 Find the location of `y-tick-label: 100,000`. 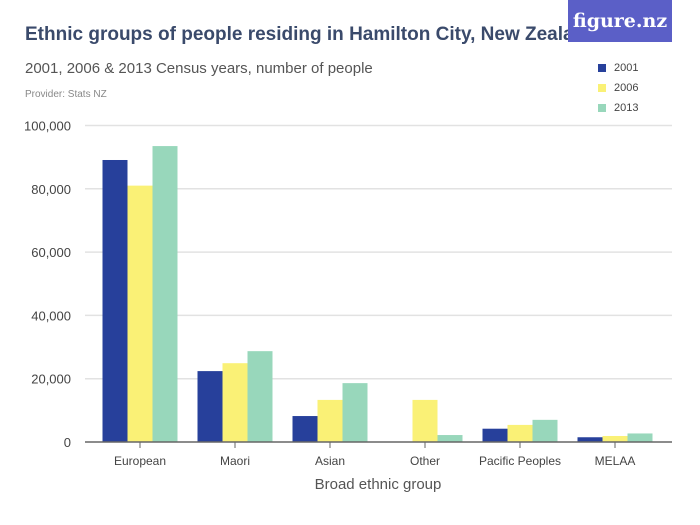

y-tick-label: 100,000 is located at coordinates (47, 126).